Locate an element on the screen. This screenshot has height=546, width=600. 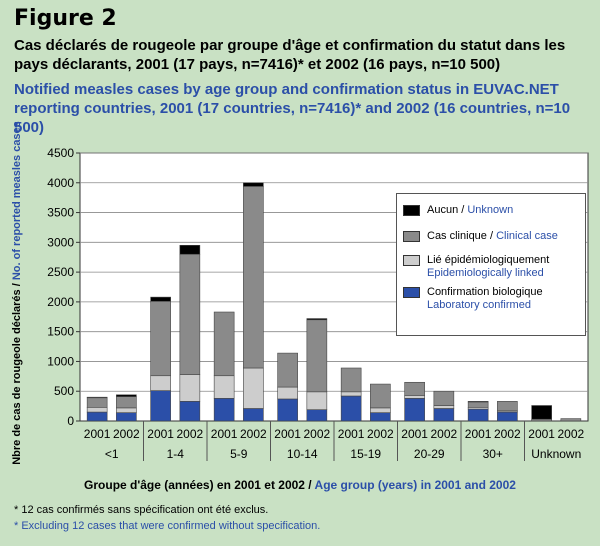
legend-item-clinical: Cas clinique / Clinical case is located at coordinates (480, 236).